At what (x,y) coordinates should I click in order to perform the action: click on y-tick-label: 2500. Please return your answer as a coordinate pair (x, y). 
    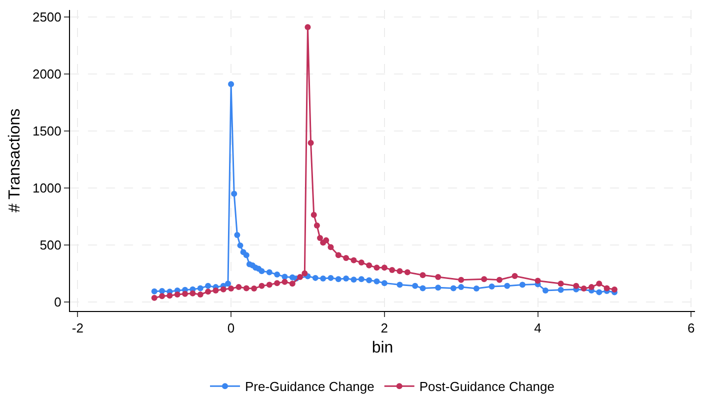
    Looking at the image, I should click on (47, 16).